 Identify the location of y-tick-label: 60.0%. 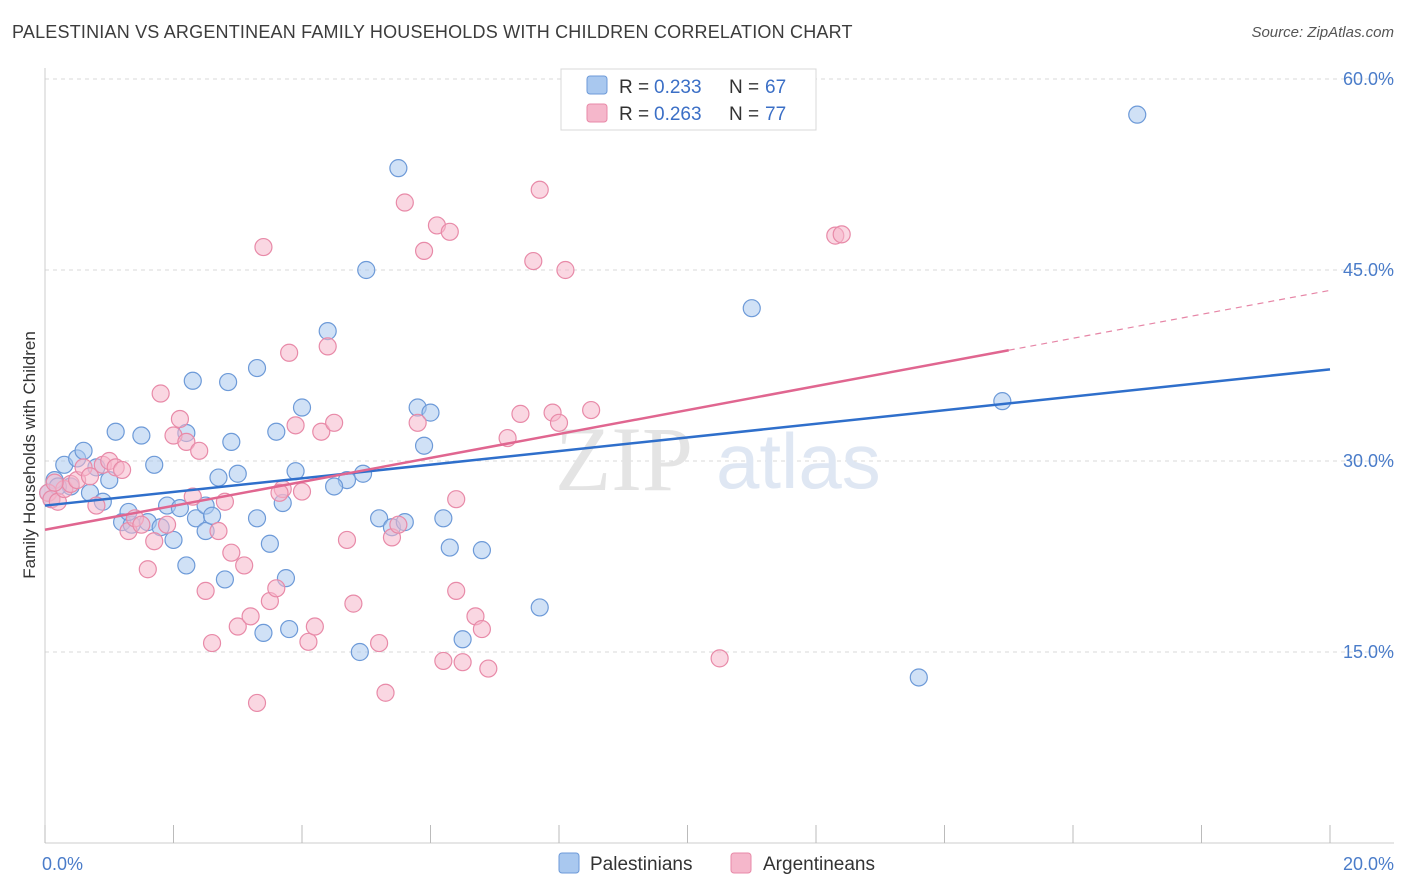
(1368, 79).